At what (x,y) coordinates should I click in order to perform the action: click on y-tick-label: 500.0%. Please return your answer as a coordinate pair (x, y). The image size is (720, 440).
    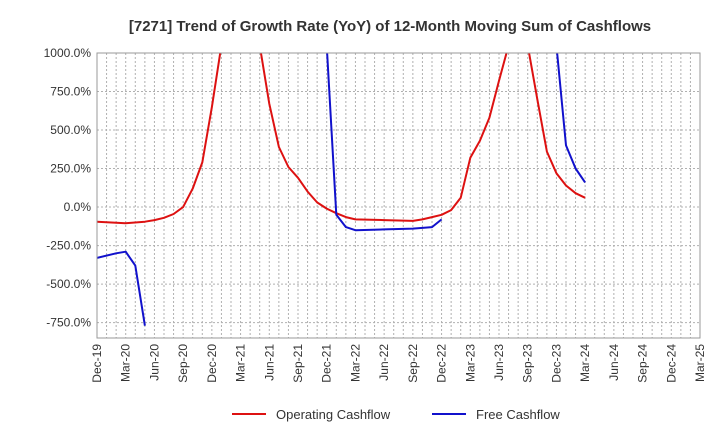
    Looking at the image, I should click on (70, 130).